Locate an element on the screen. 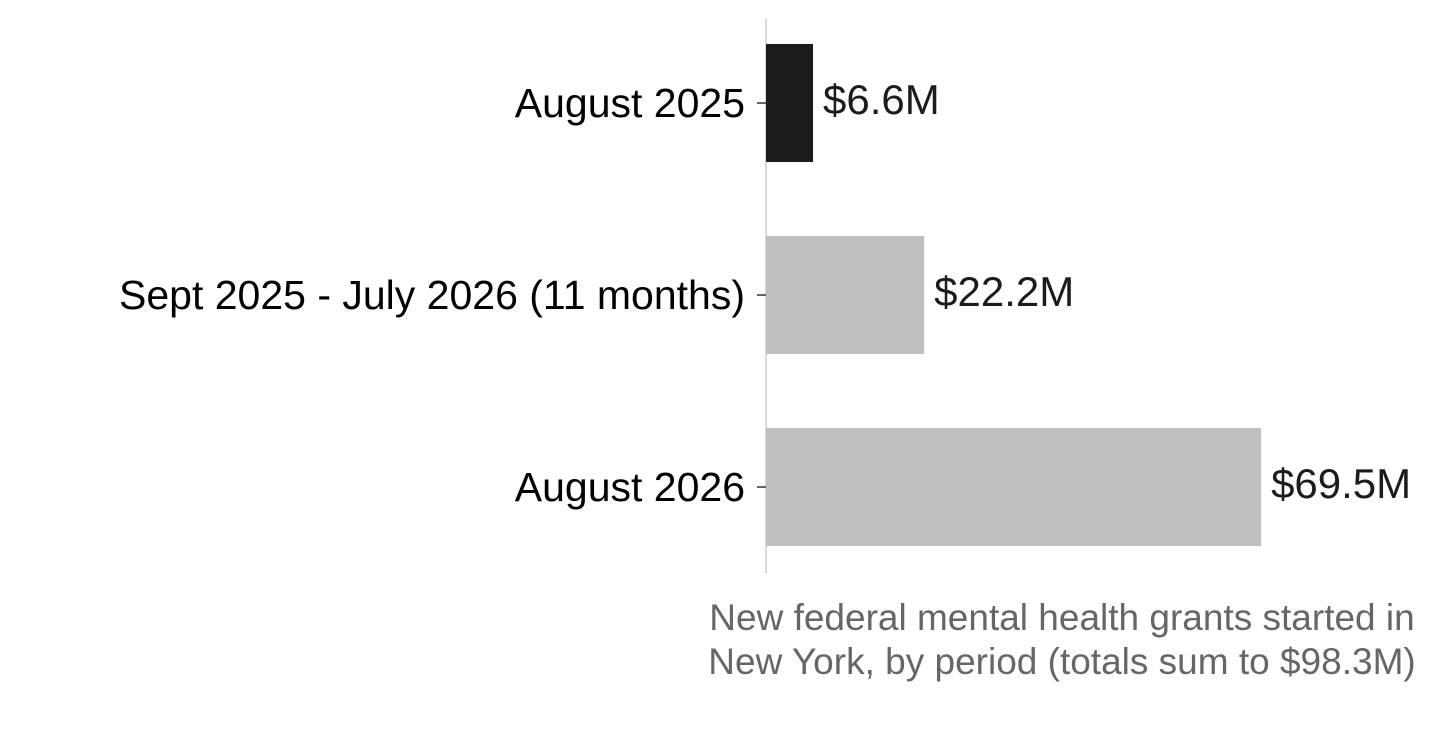 The image size is (1449, 751). value-label: $69.5M is located at coordinates (1341, 483).